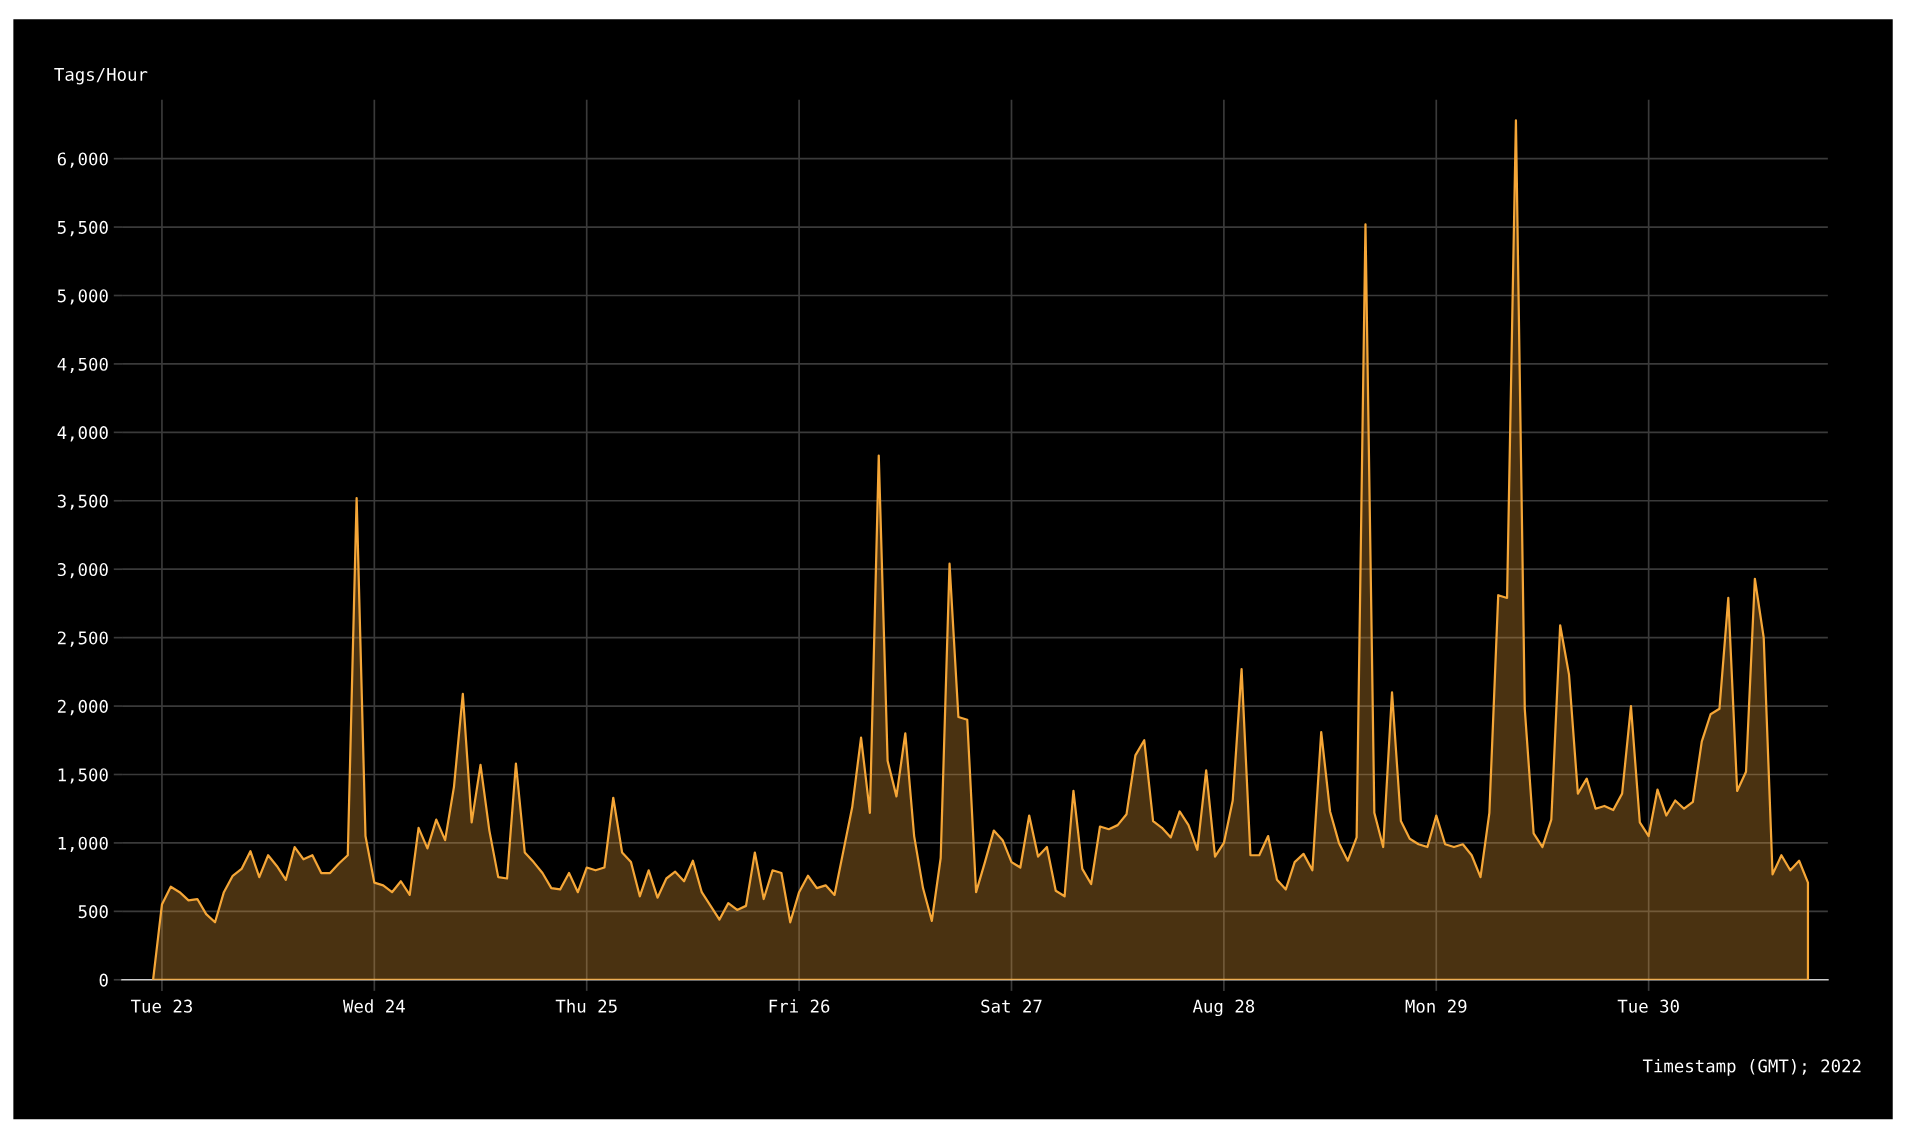 This screenshot has height=1134, width=1908. I want to click on y-tick-label: 500, so click(93, 912).